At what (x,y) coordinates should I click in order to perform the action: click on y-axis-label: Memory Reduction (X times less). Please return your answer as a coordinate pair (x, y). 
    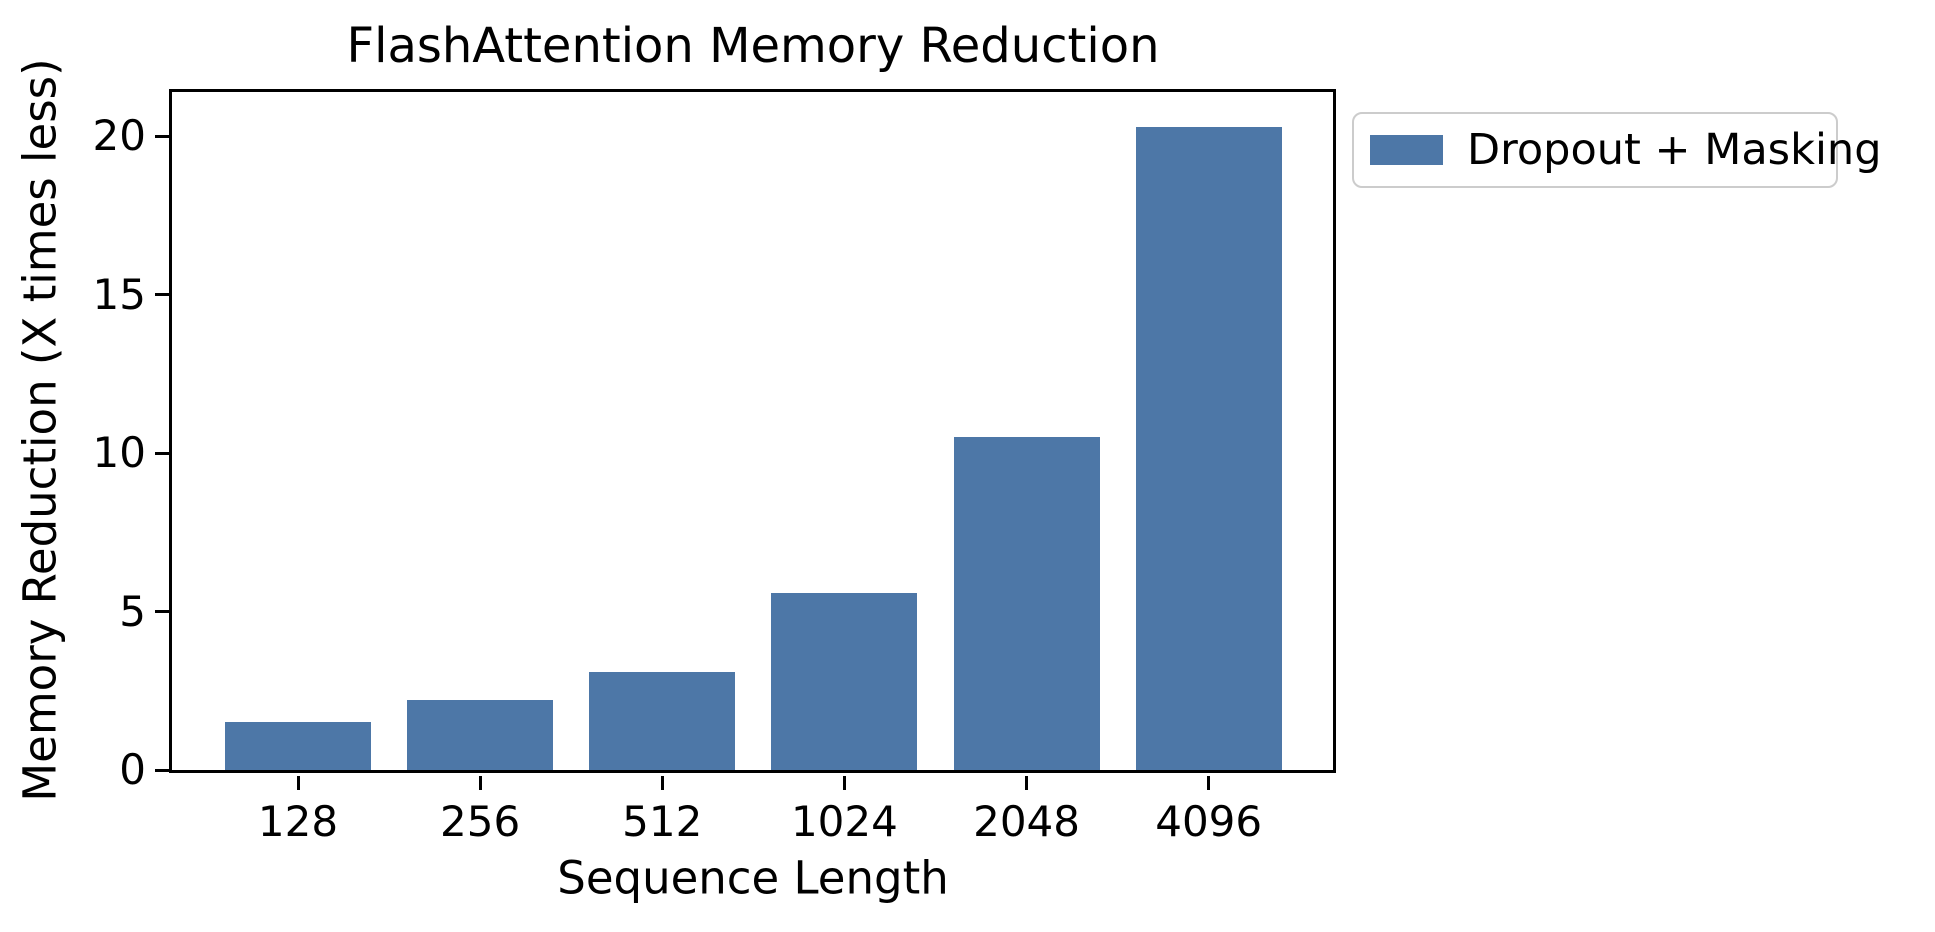
    Looking at the image, I should click on (40, 430).